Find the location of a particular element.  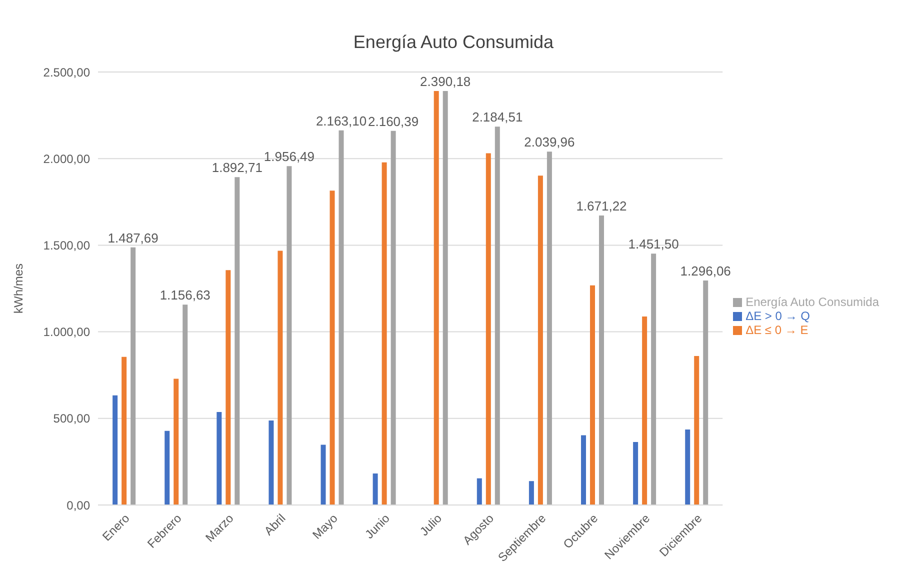

data-label: 1.156,63 is located at coordinates (185, 295).